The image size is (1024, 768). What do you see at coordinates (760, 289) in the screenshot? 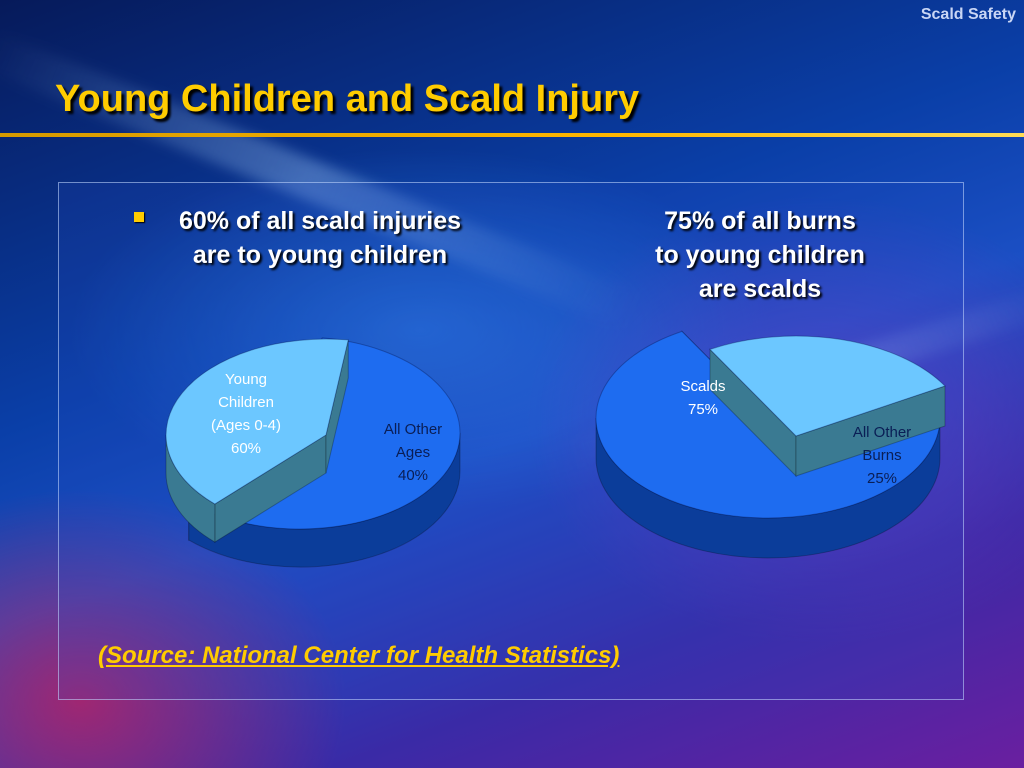
I see `heading-line: are scalds` at bounding box center [760, 289].